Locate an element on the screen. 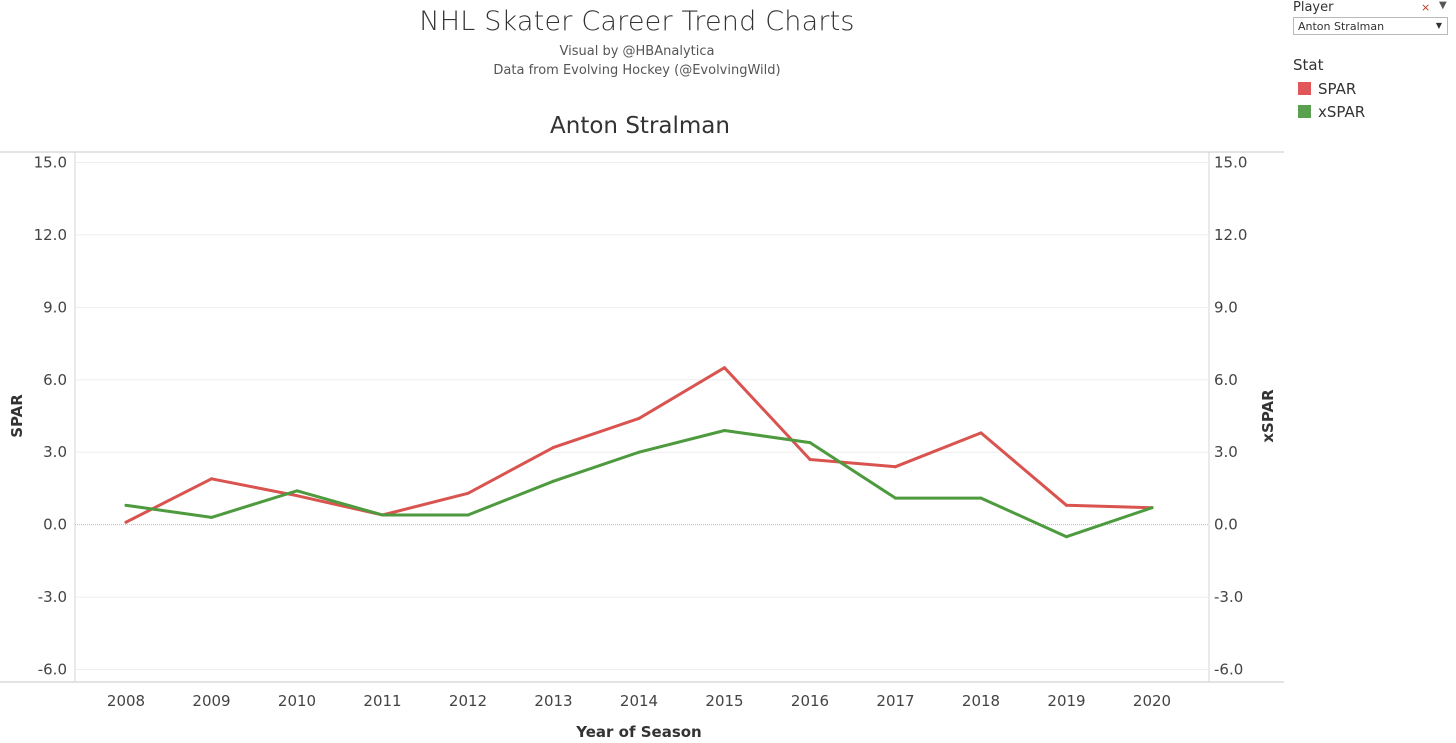 The height and width of the screenshot is (743, 1456). x-tick-label: 2012 is located at coordinates (468, 701).